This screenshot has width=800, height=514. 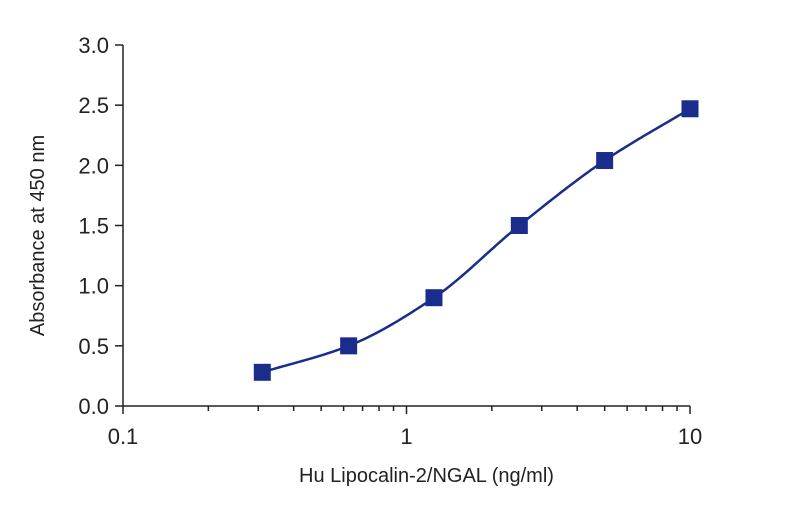 I want to click on y-tick-label: 1.5, so click(x=93, y=226).